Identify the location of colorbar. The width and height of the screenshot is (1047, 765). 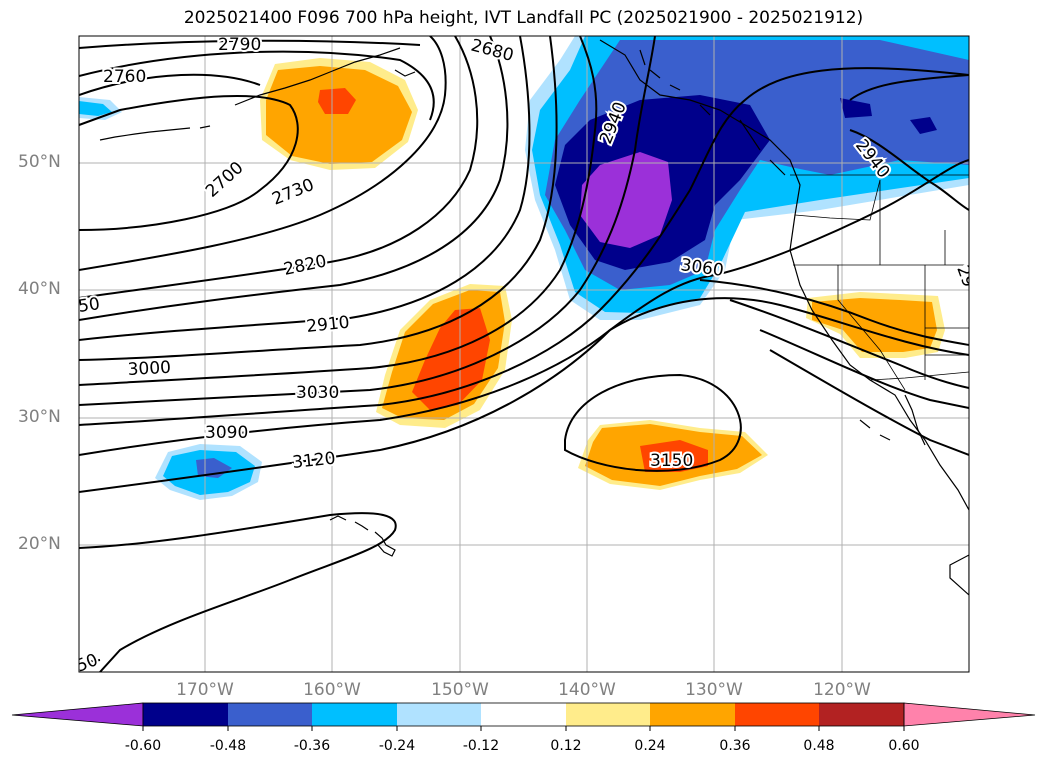
(523, 716).